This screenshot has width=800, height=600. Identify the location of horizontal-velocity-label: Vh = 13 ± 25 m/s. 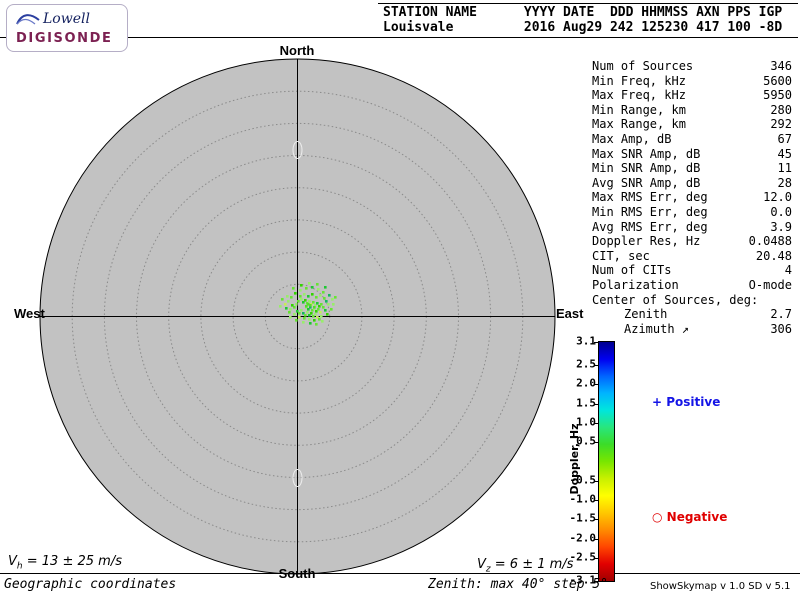
(65, 563).